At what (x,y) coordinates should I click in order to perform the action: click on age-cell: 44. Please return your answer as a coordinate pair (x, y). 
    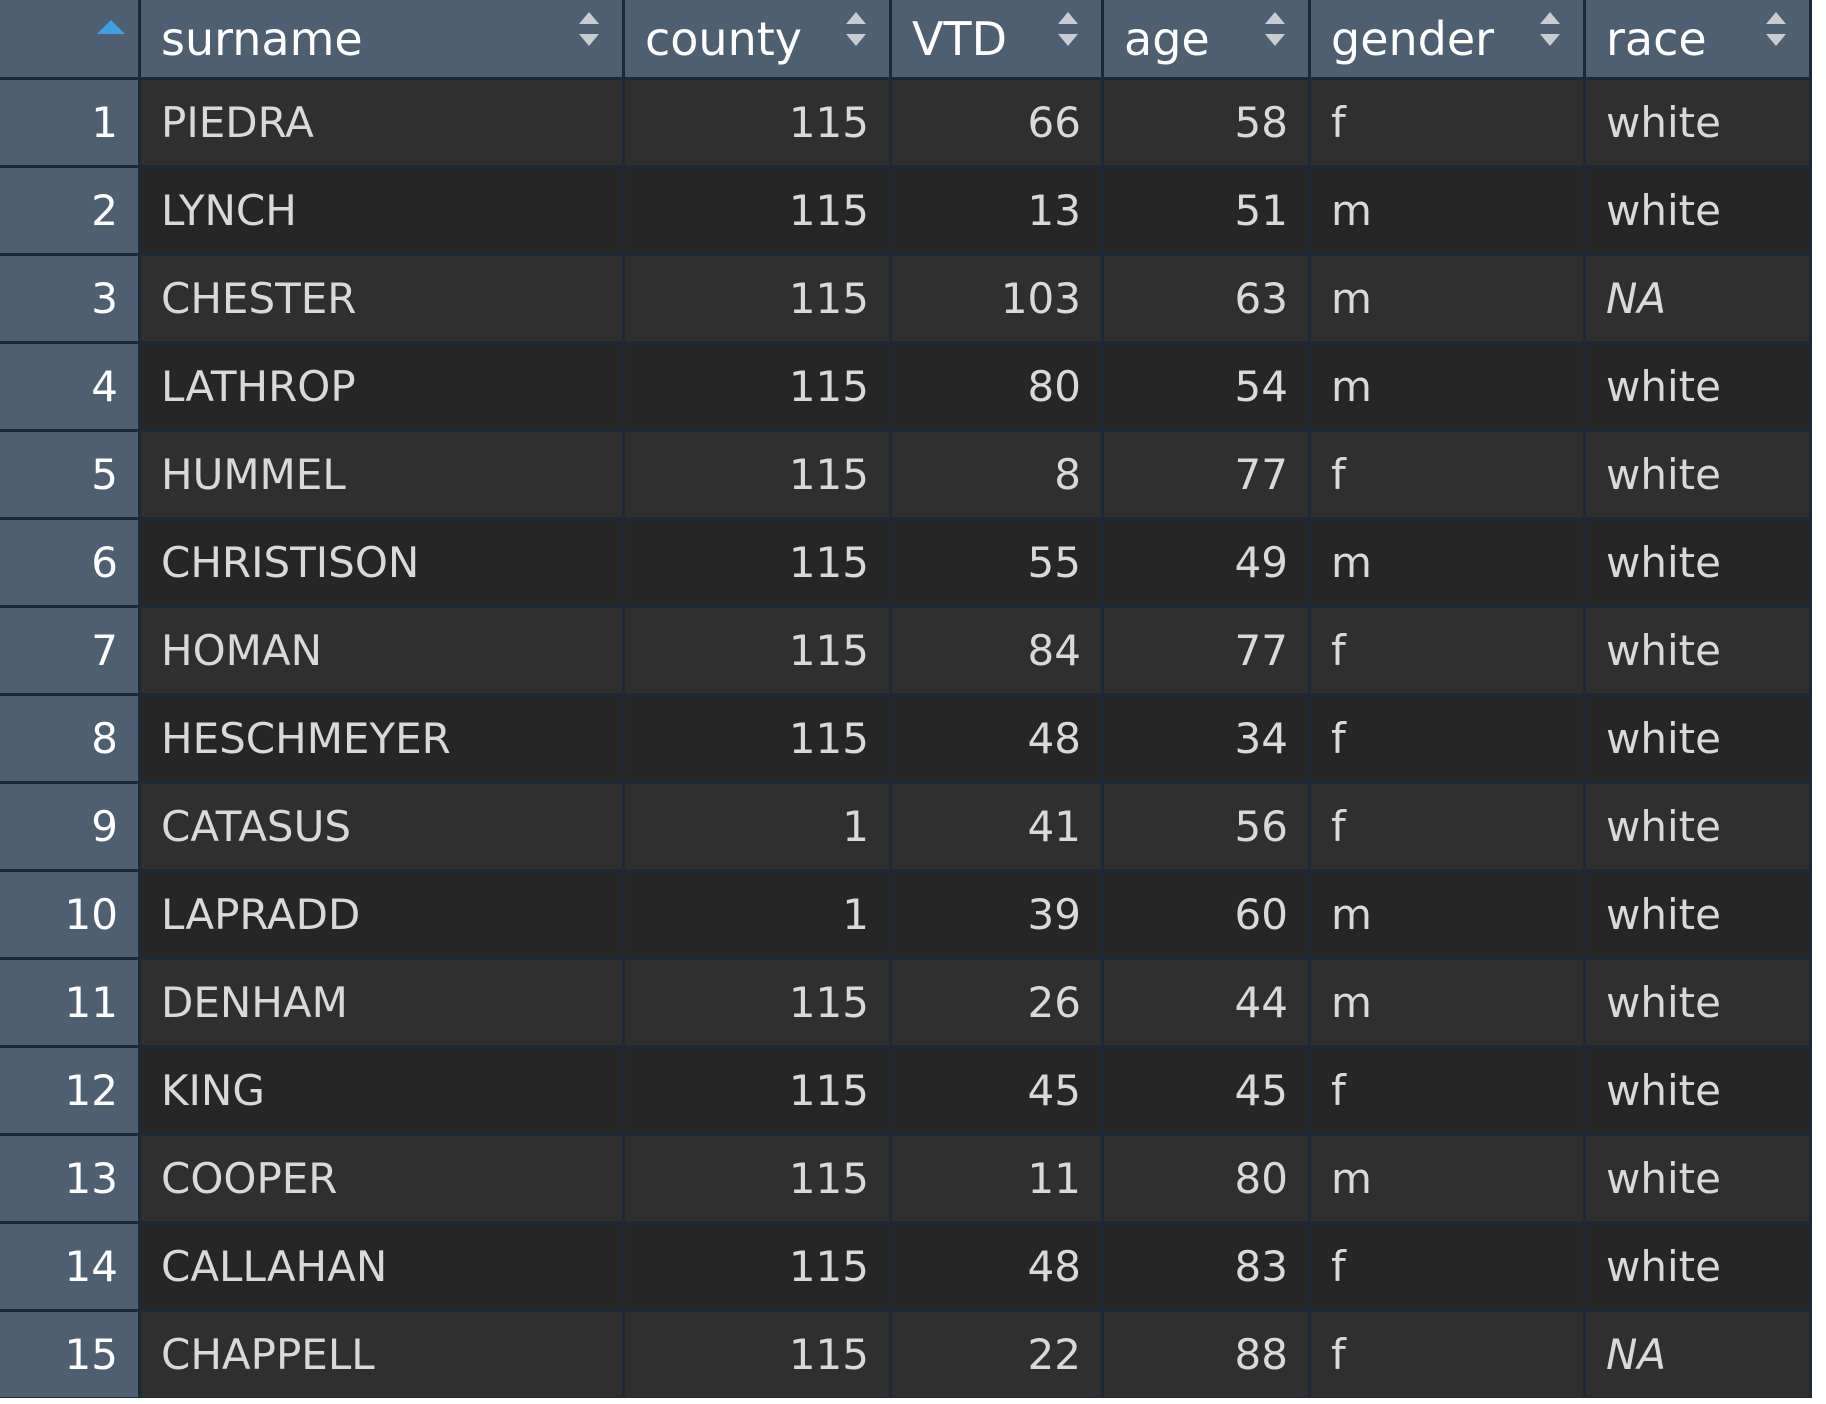
    Looking at the image, I should click on (1207, 1004).